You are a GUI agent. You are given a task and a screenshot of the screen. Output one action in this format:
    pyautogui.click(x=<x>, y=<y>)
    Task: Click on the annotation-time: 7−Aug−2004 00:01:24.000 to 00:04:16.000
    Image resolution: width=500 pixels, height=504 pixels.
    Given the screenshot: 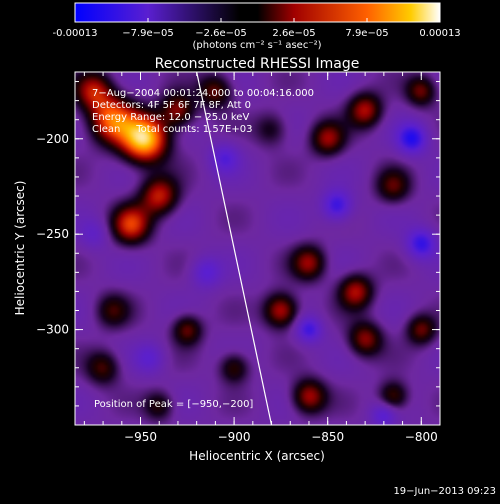 What is the action you would take?
    pyautogui.click(x=203, y=93)
    